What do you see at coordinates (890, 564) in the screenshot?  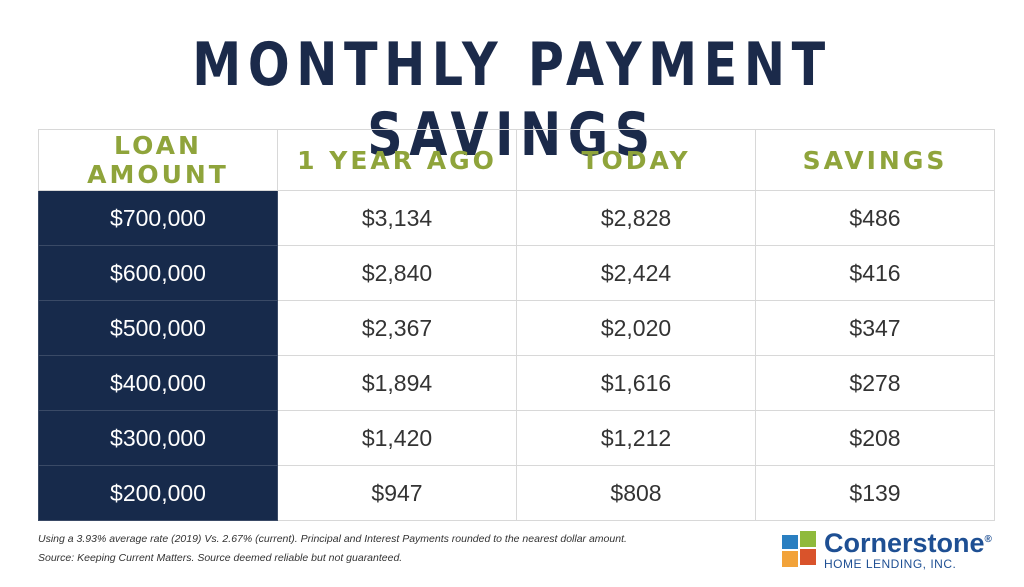 I see `logo-subtitle: HOME LENDING, INC.` at bounding box center [890, 564].